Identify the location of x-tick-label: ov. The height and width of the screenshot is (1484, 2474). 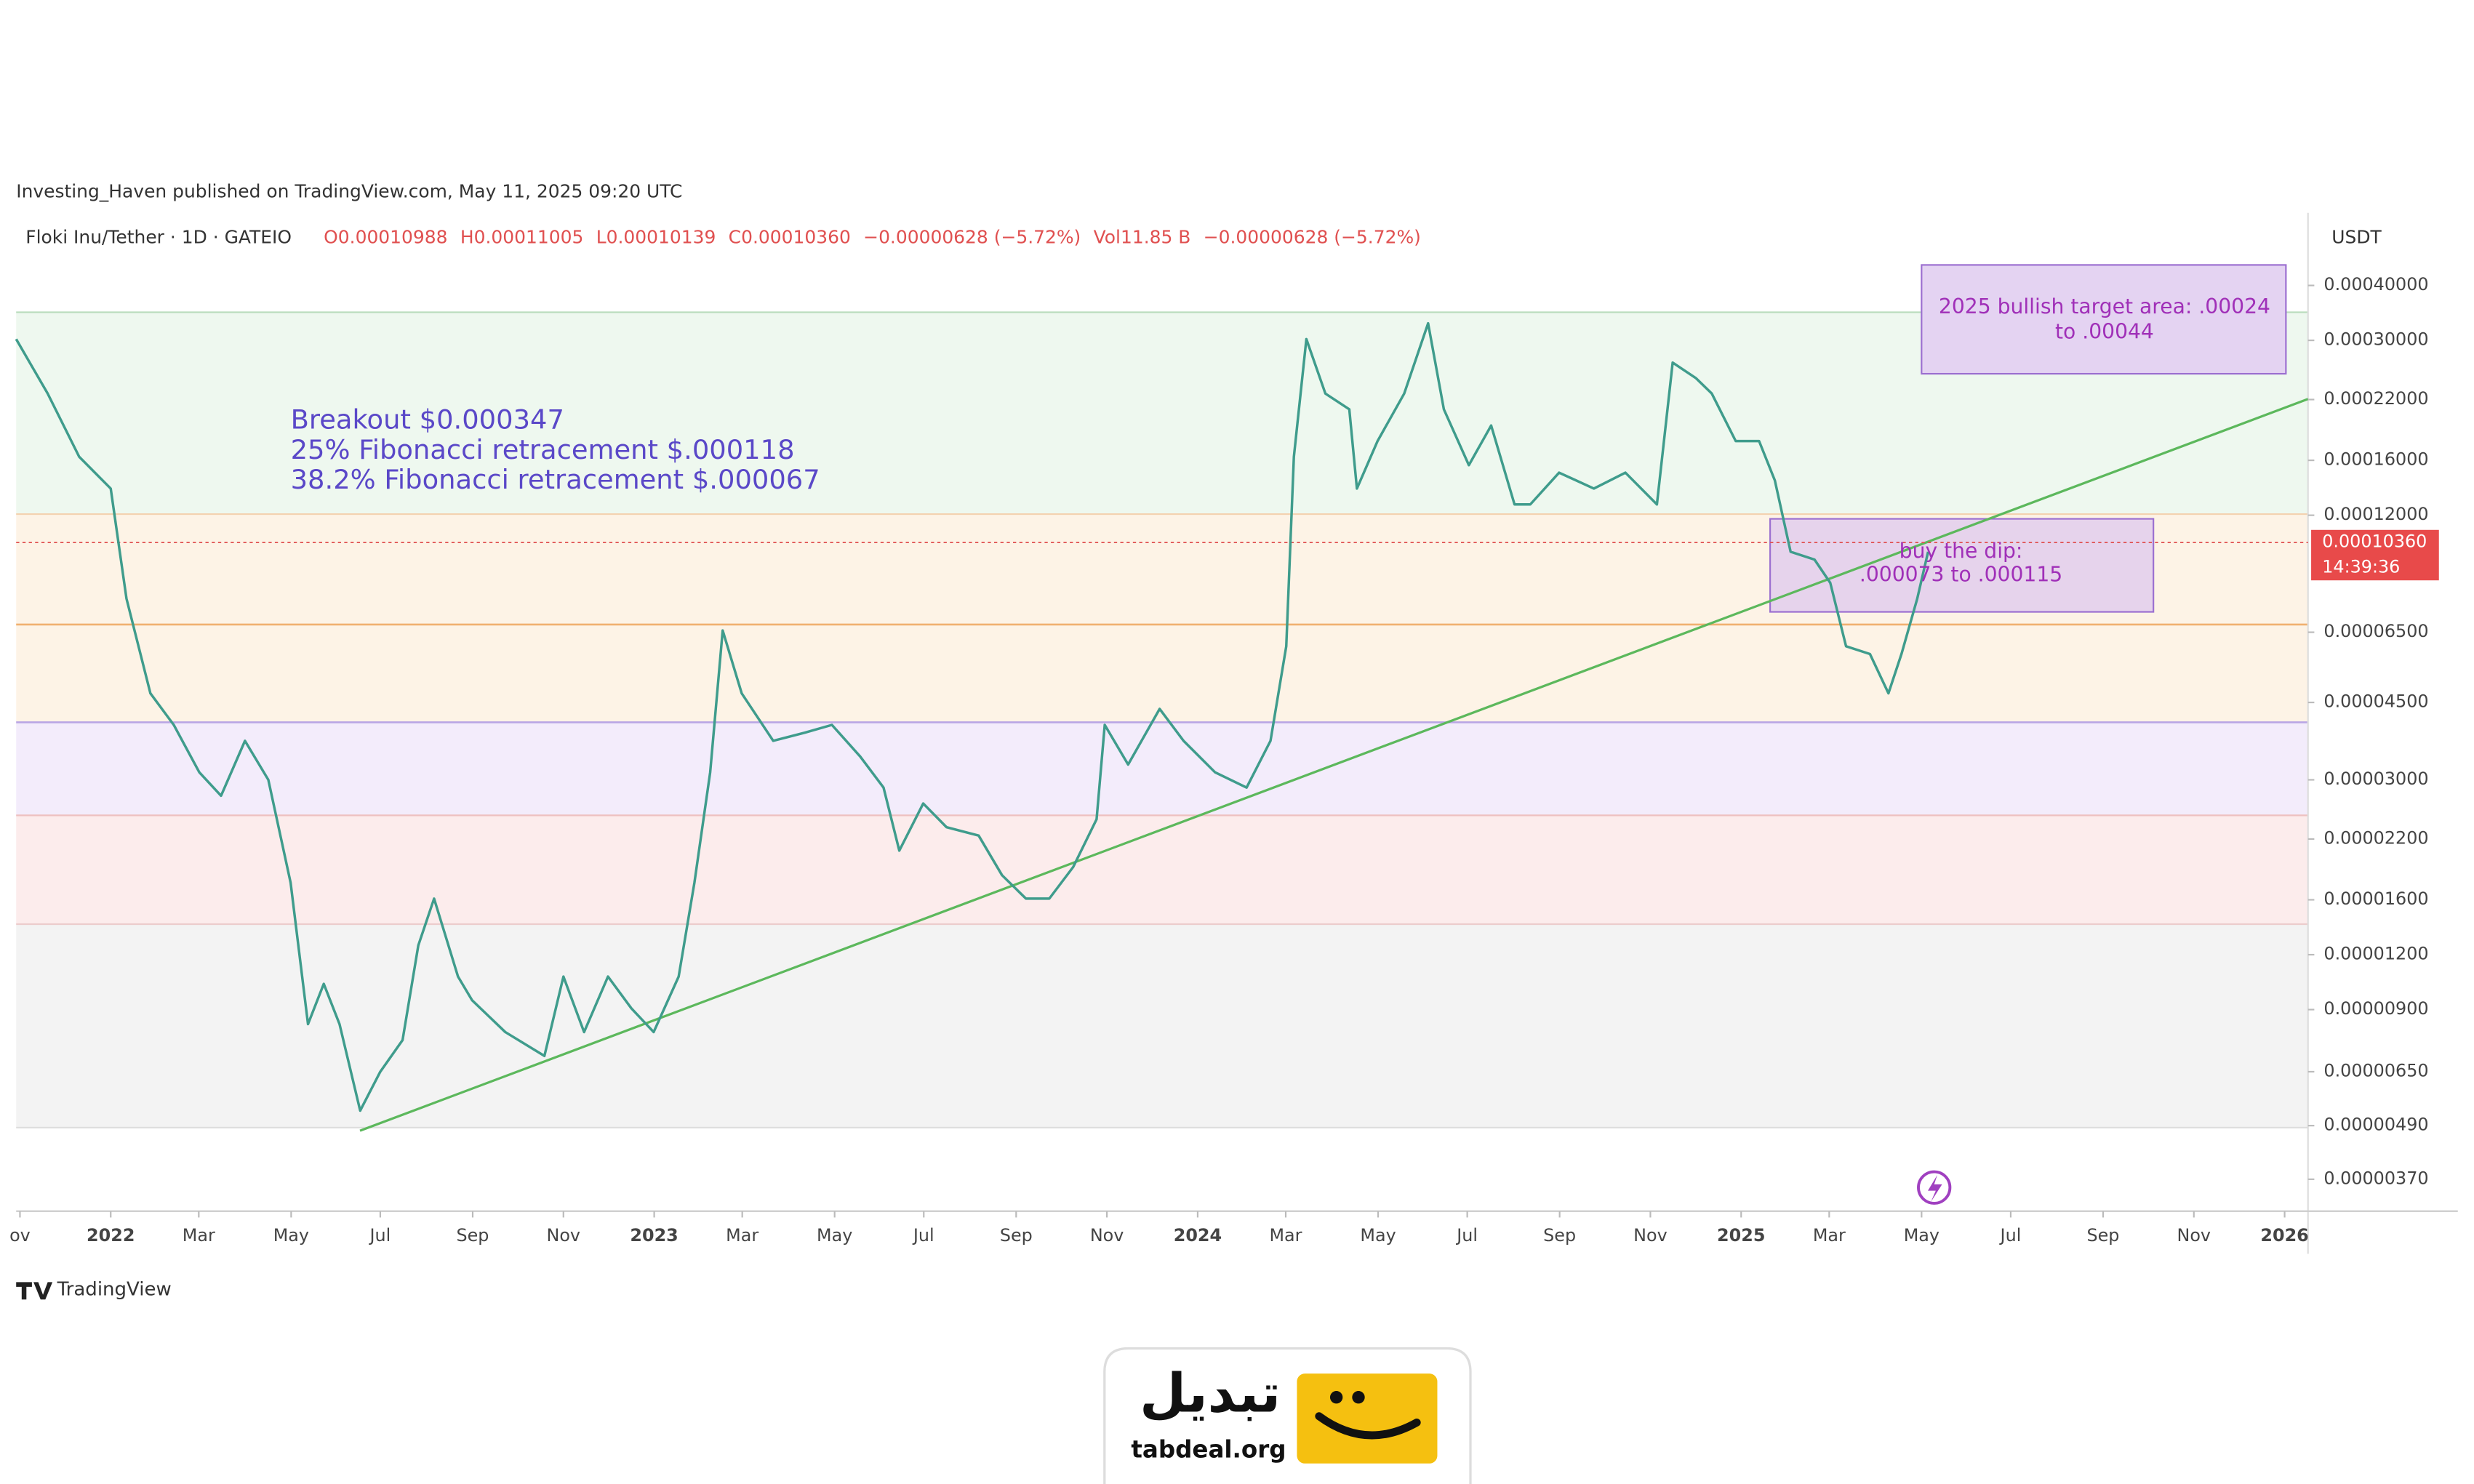
(20, 1235).